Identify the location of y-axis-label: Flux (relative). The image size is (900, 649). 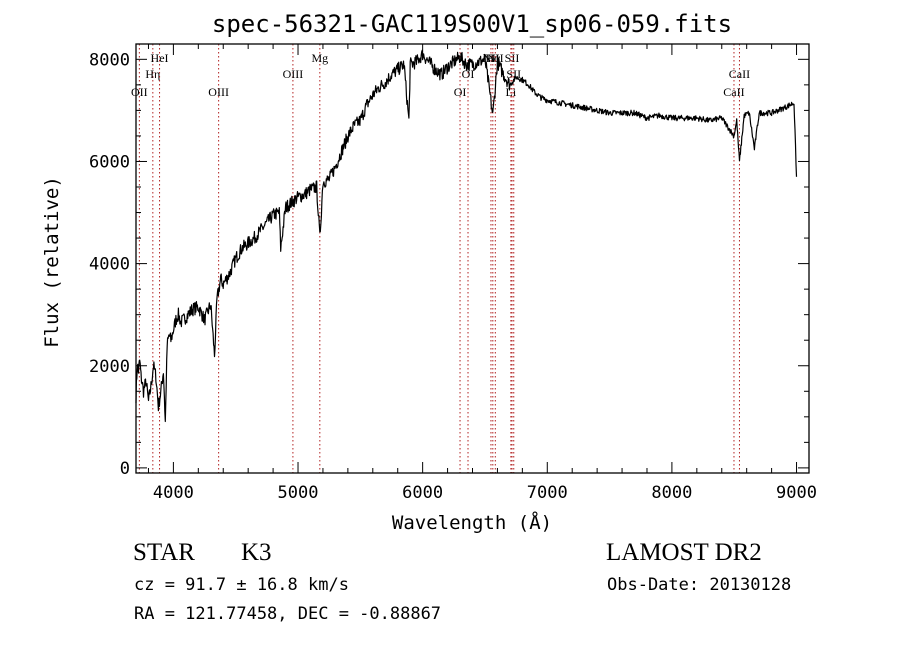
(52, 262).